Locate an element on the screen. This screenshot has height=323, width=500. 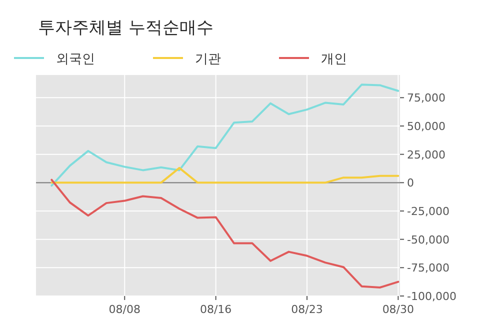
legend-item: 기관 is located at coordinates (187, 59).